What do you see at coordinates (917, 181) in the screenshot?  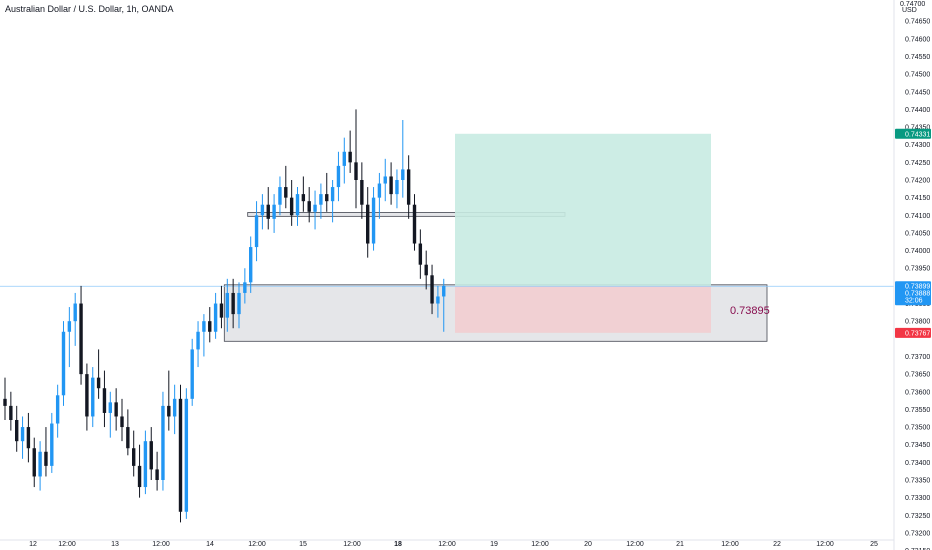 I see `y-tick-label: 0.74200` at bounding box center [917, 181].